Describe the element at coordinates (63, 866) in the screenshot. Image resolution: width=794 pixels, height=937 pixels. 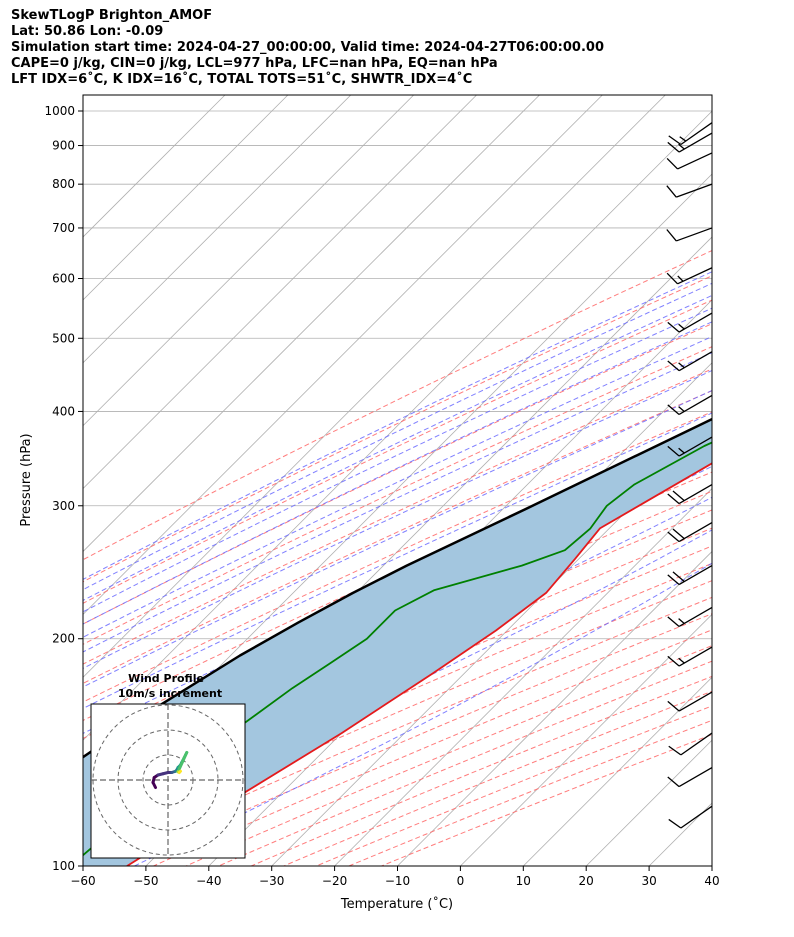
I see `y-tick-label: 100` at that location.